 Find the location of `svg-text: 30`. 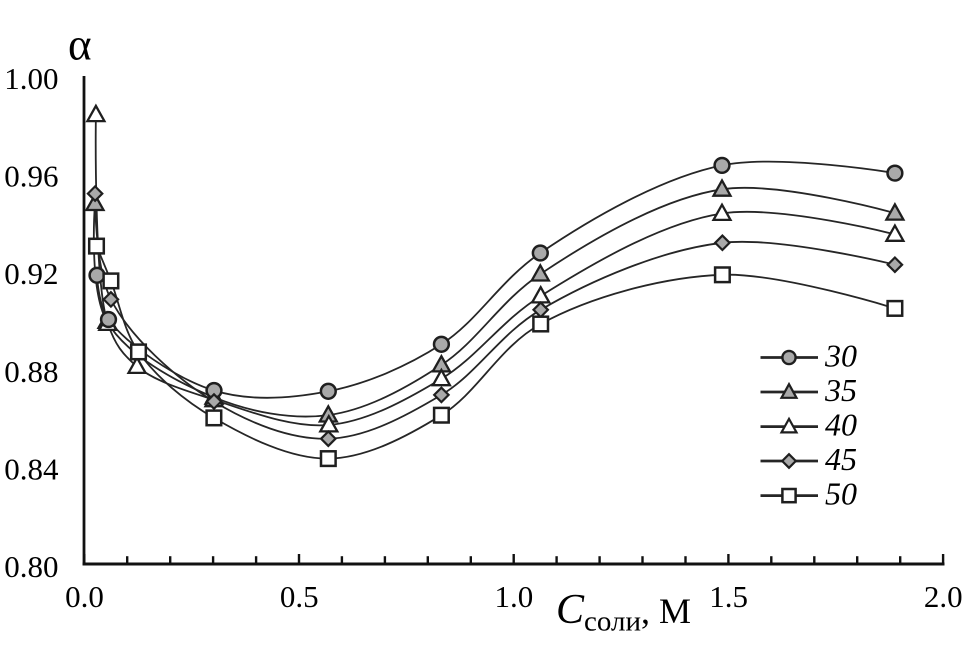

svg-text: 30 is located at coordinates (840, 356).